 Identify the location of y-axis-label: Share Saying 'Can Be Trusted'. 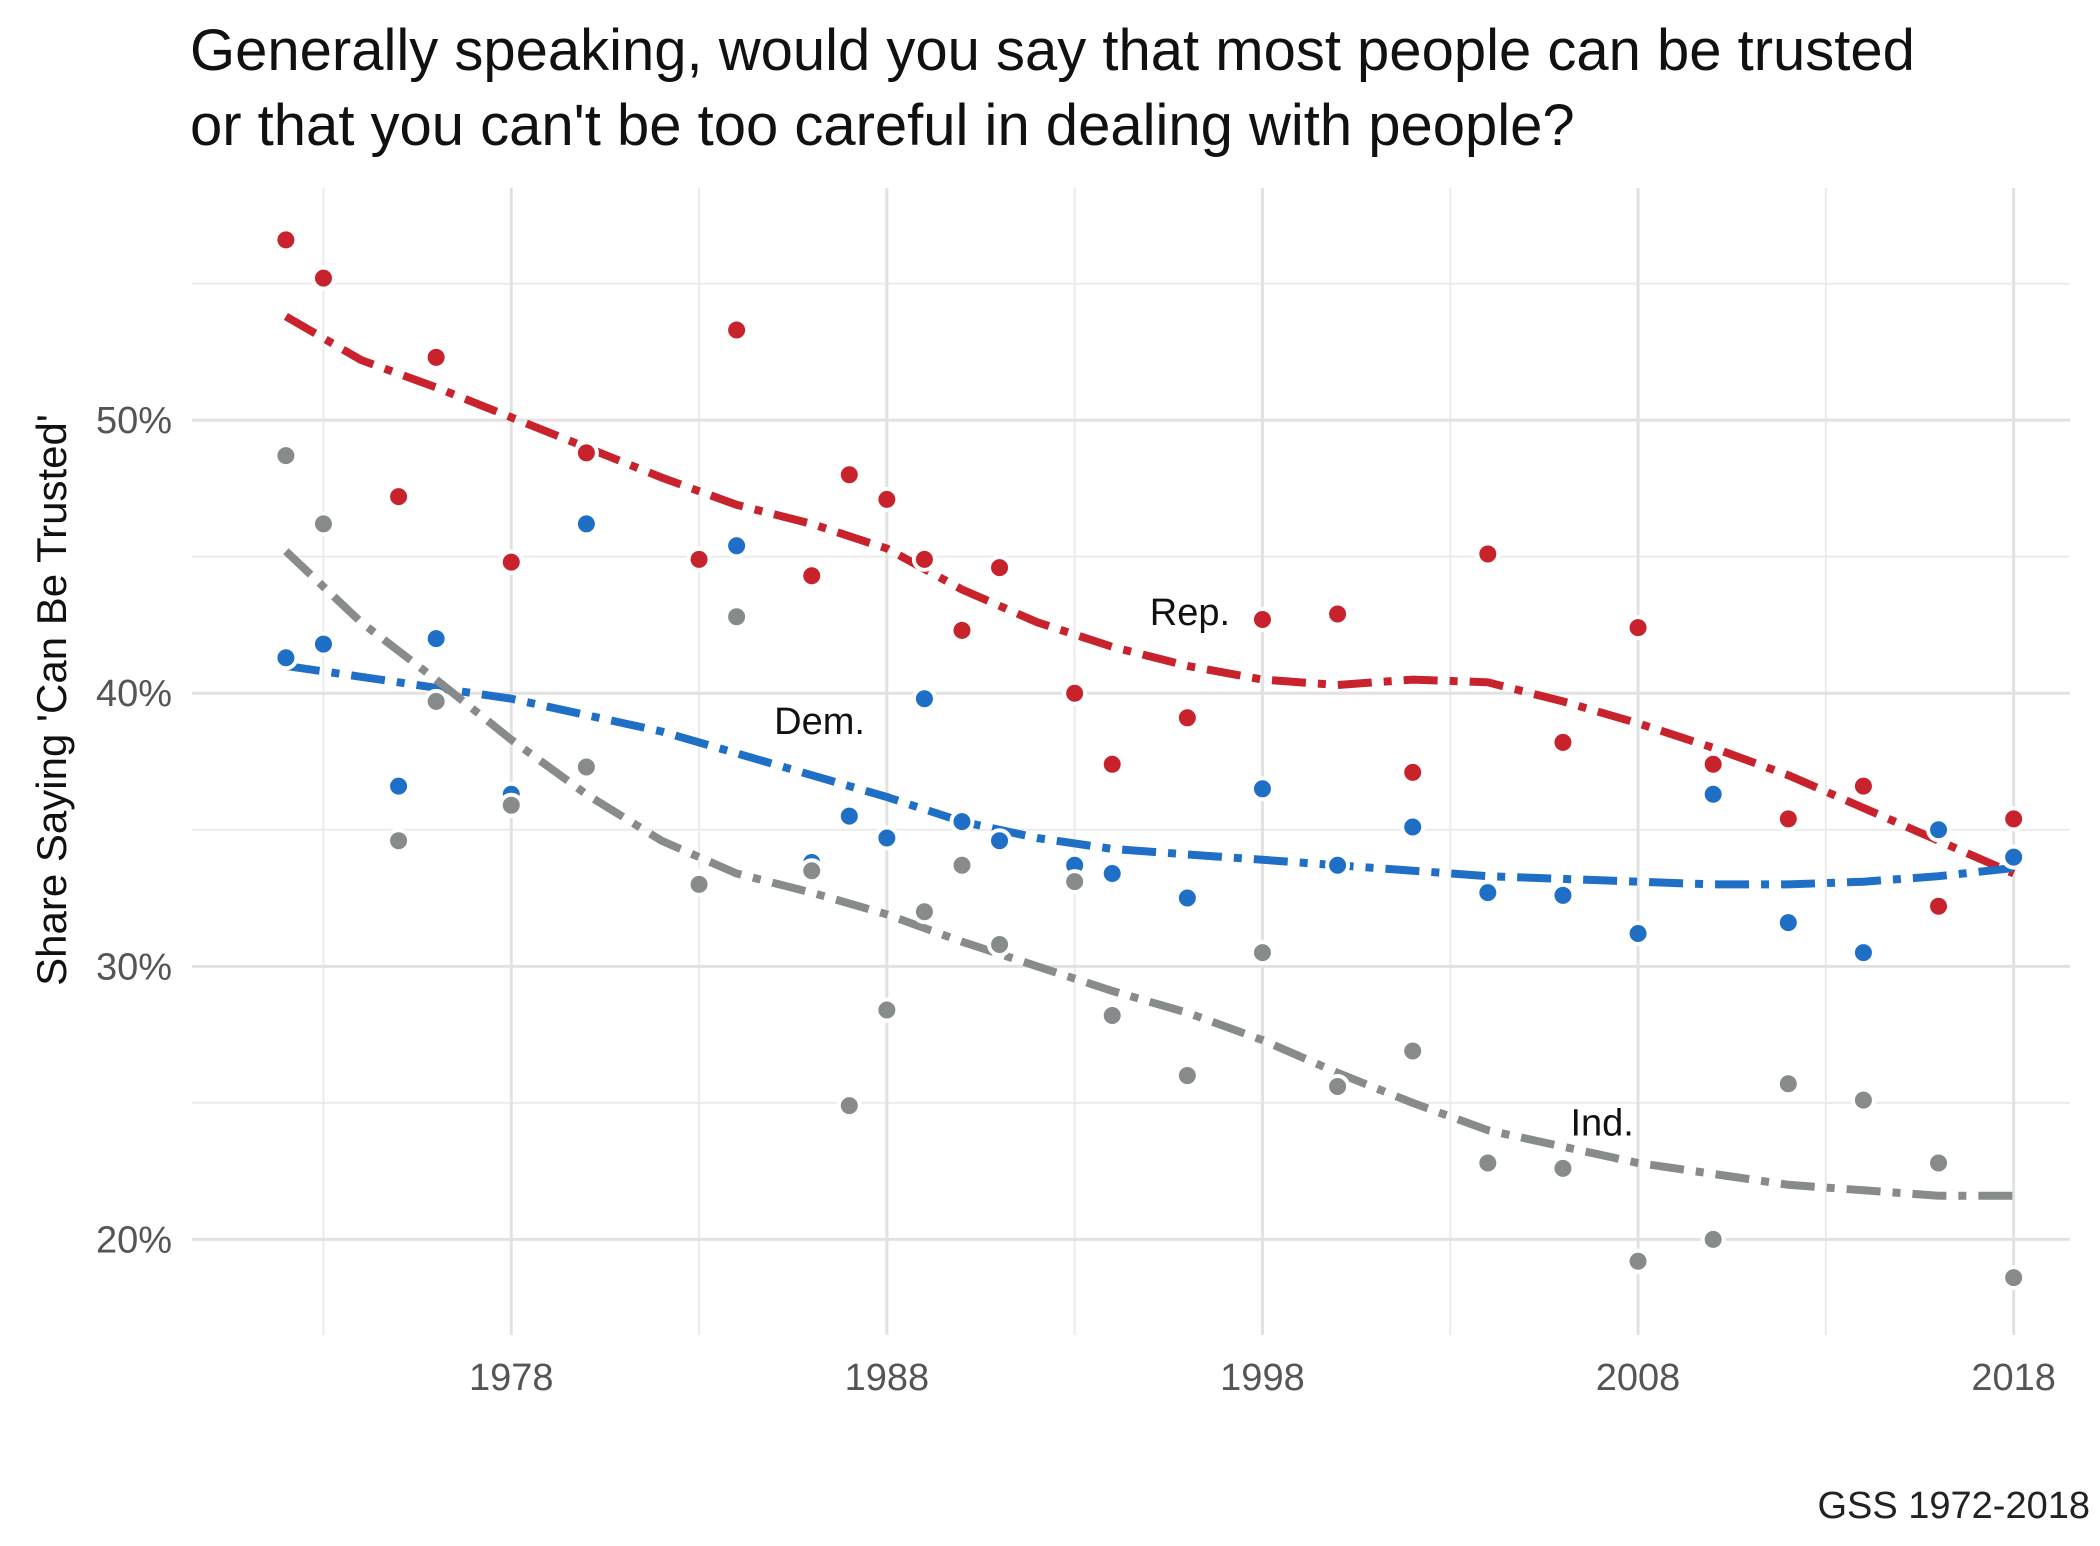
(51, 700).